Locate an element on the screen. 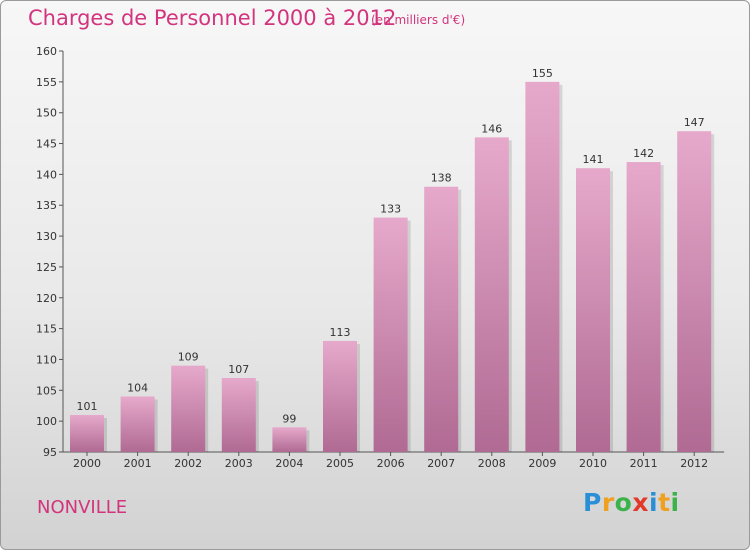 The image size is (750, 550). y-tick-label: 120 is located at coordinates (46, 298).